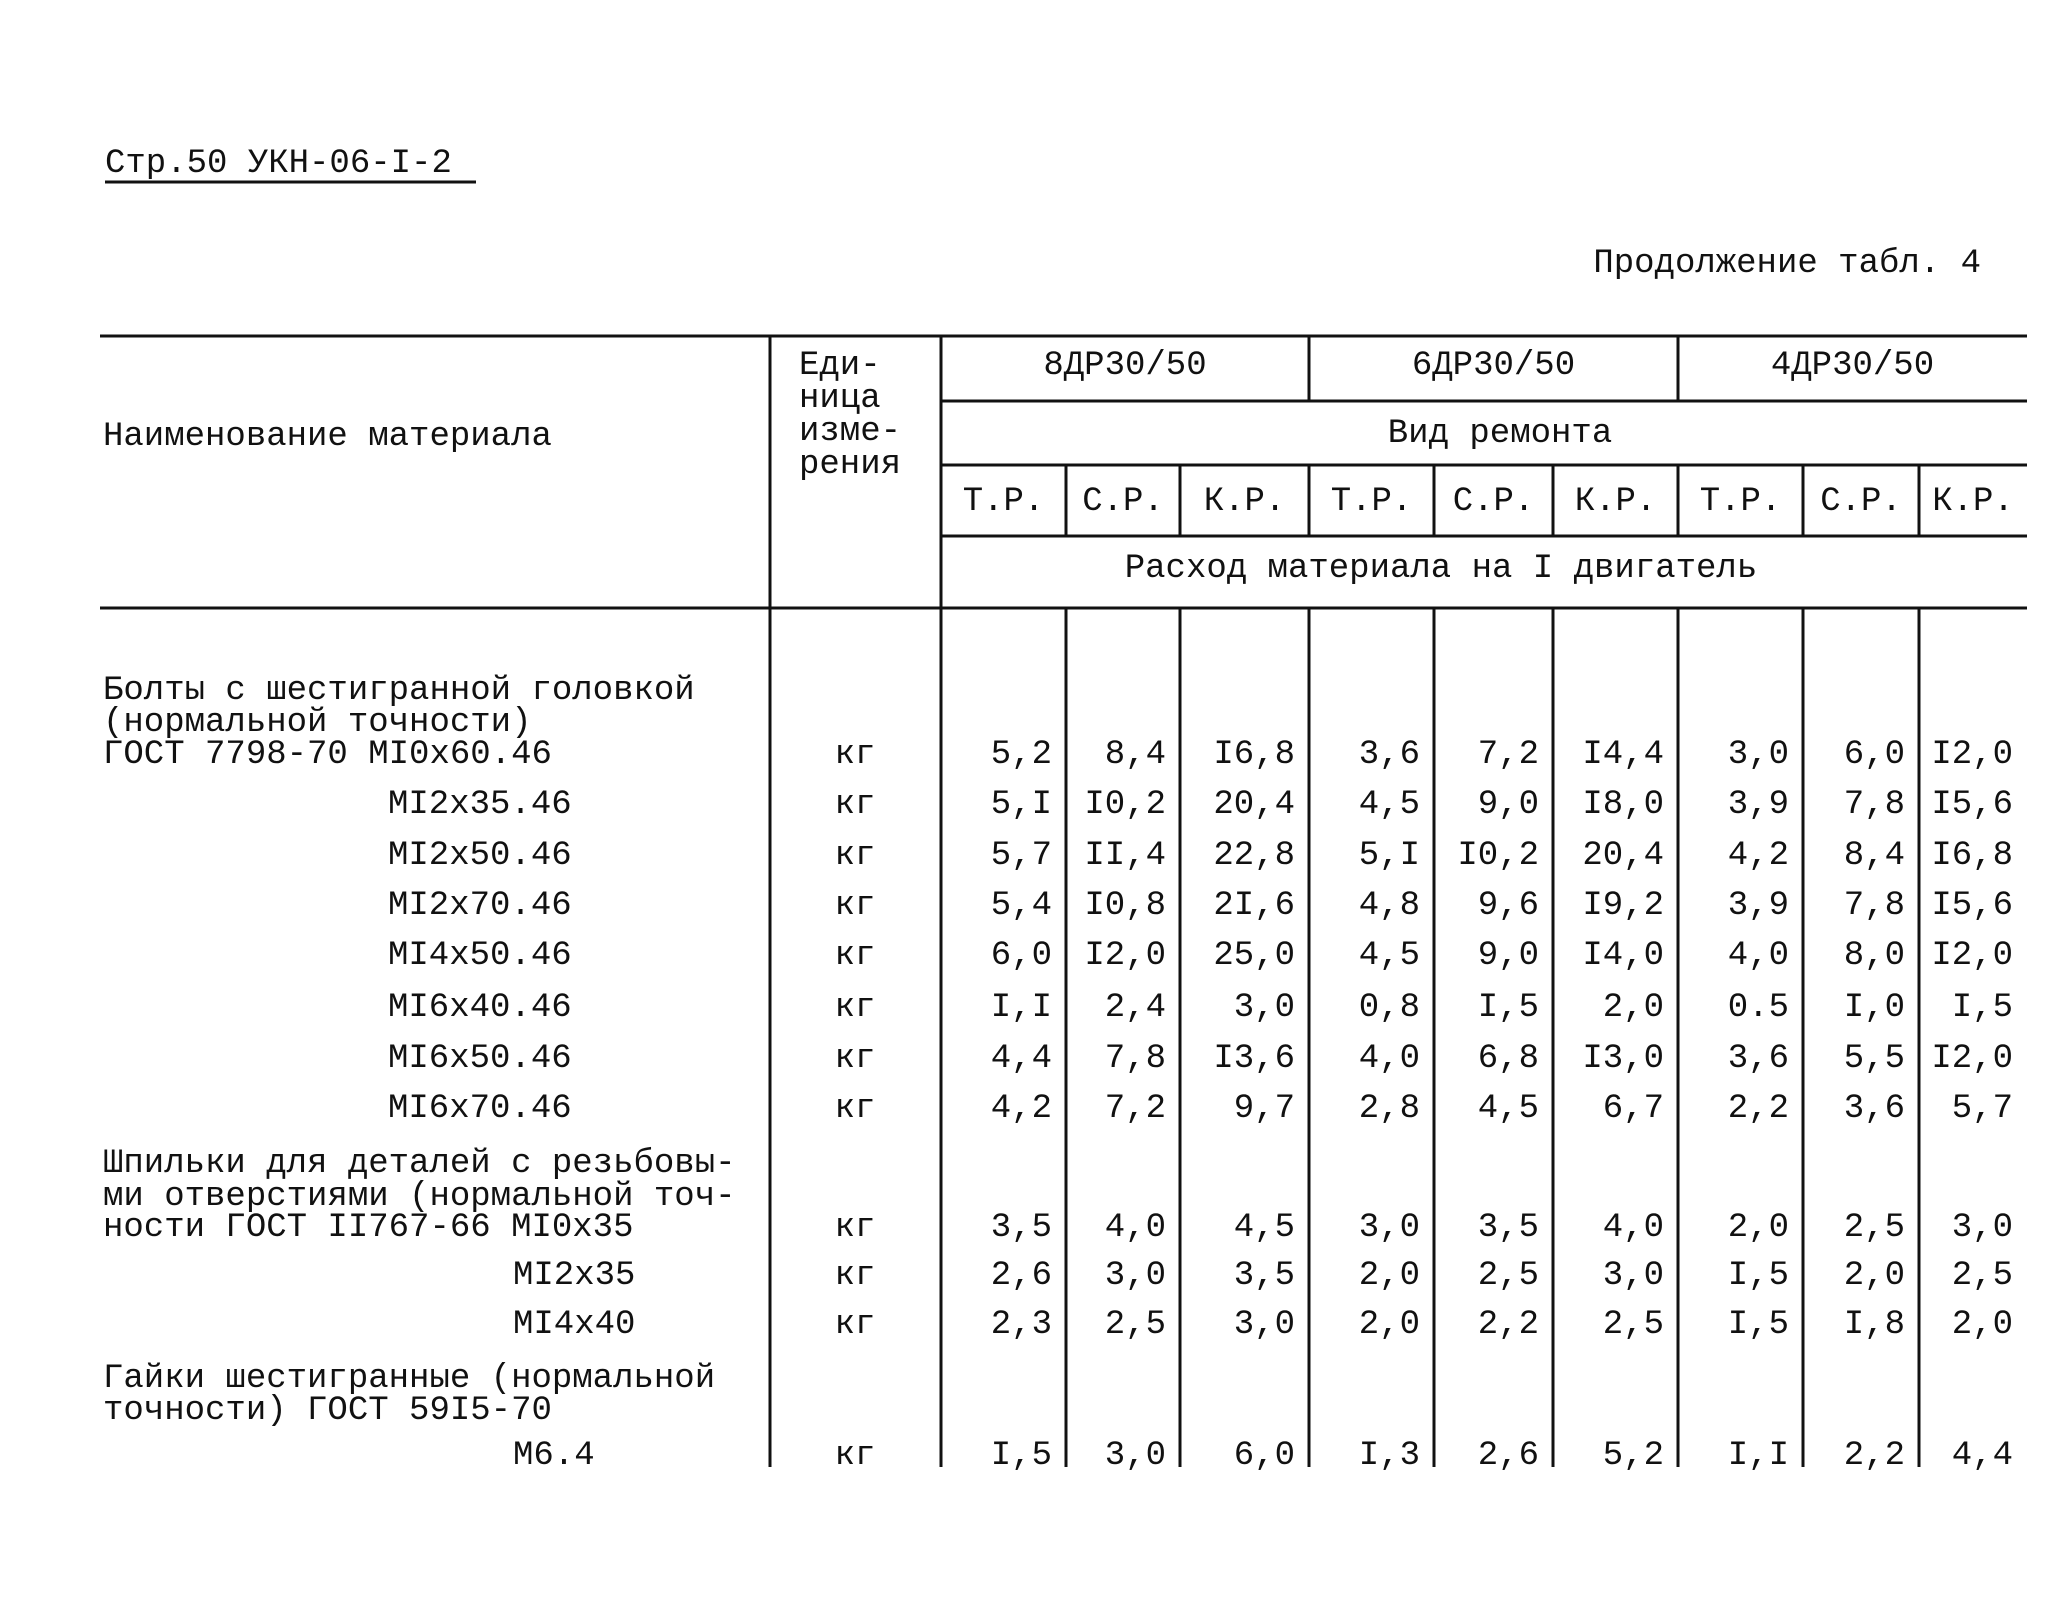 This screenshot has height=1600, width=2064. I want to click on consumption-value: 9,7, so click(1264, 1109).